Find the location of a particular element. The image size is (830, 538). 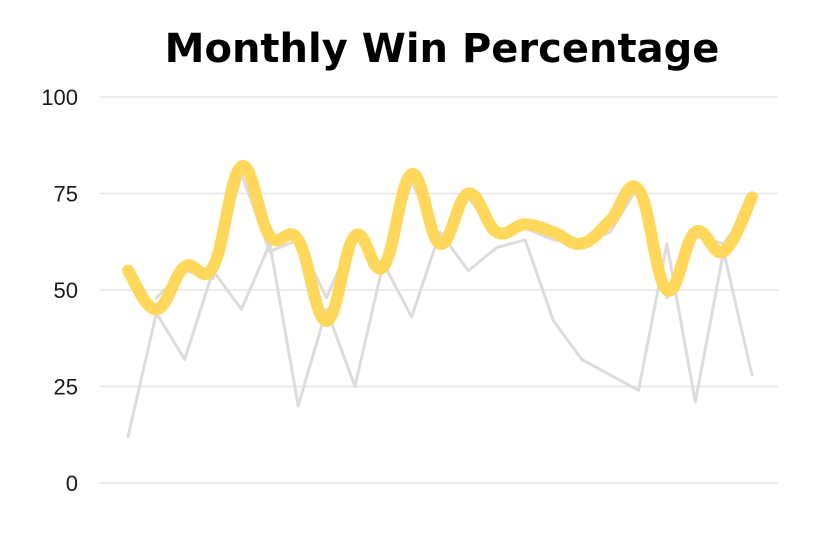

y-tick-label-25: 25 is located at coordinates (66, 387).